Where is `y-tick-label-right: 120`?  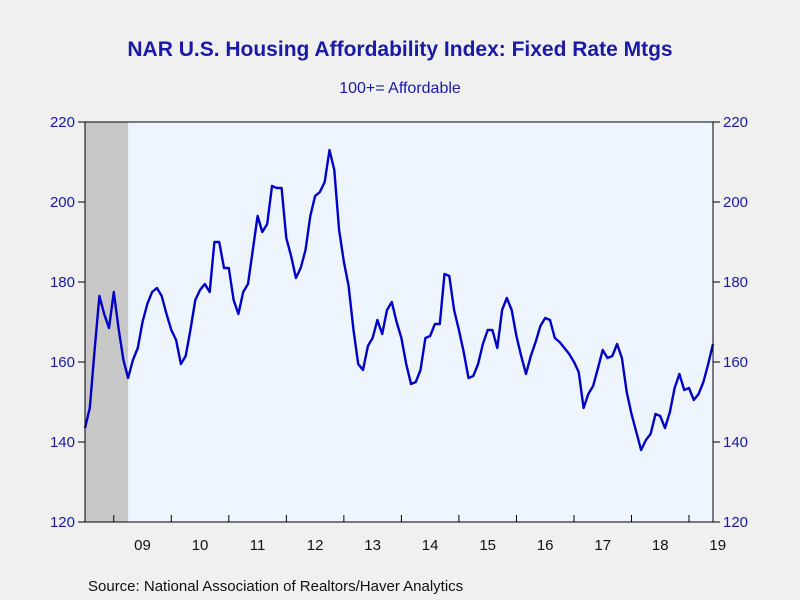
y-tick-label-right: 120 is located at coordinates (735, 522).